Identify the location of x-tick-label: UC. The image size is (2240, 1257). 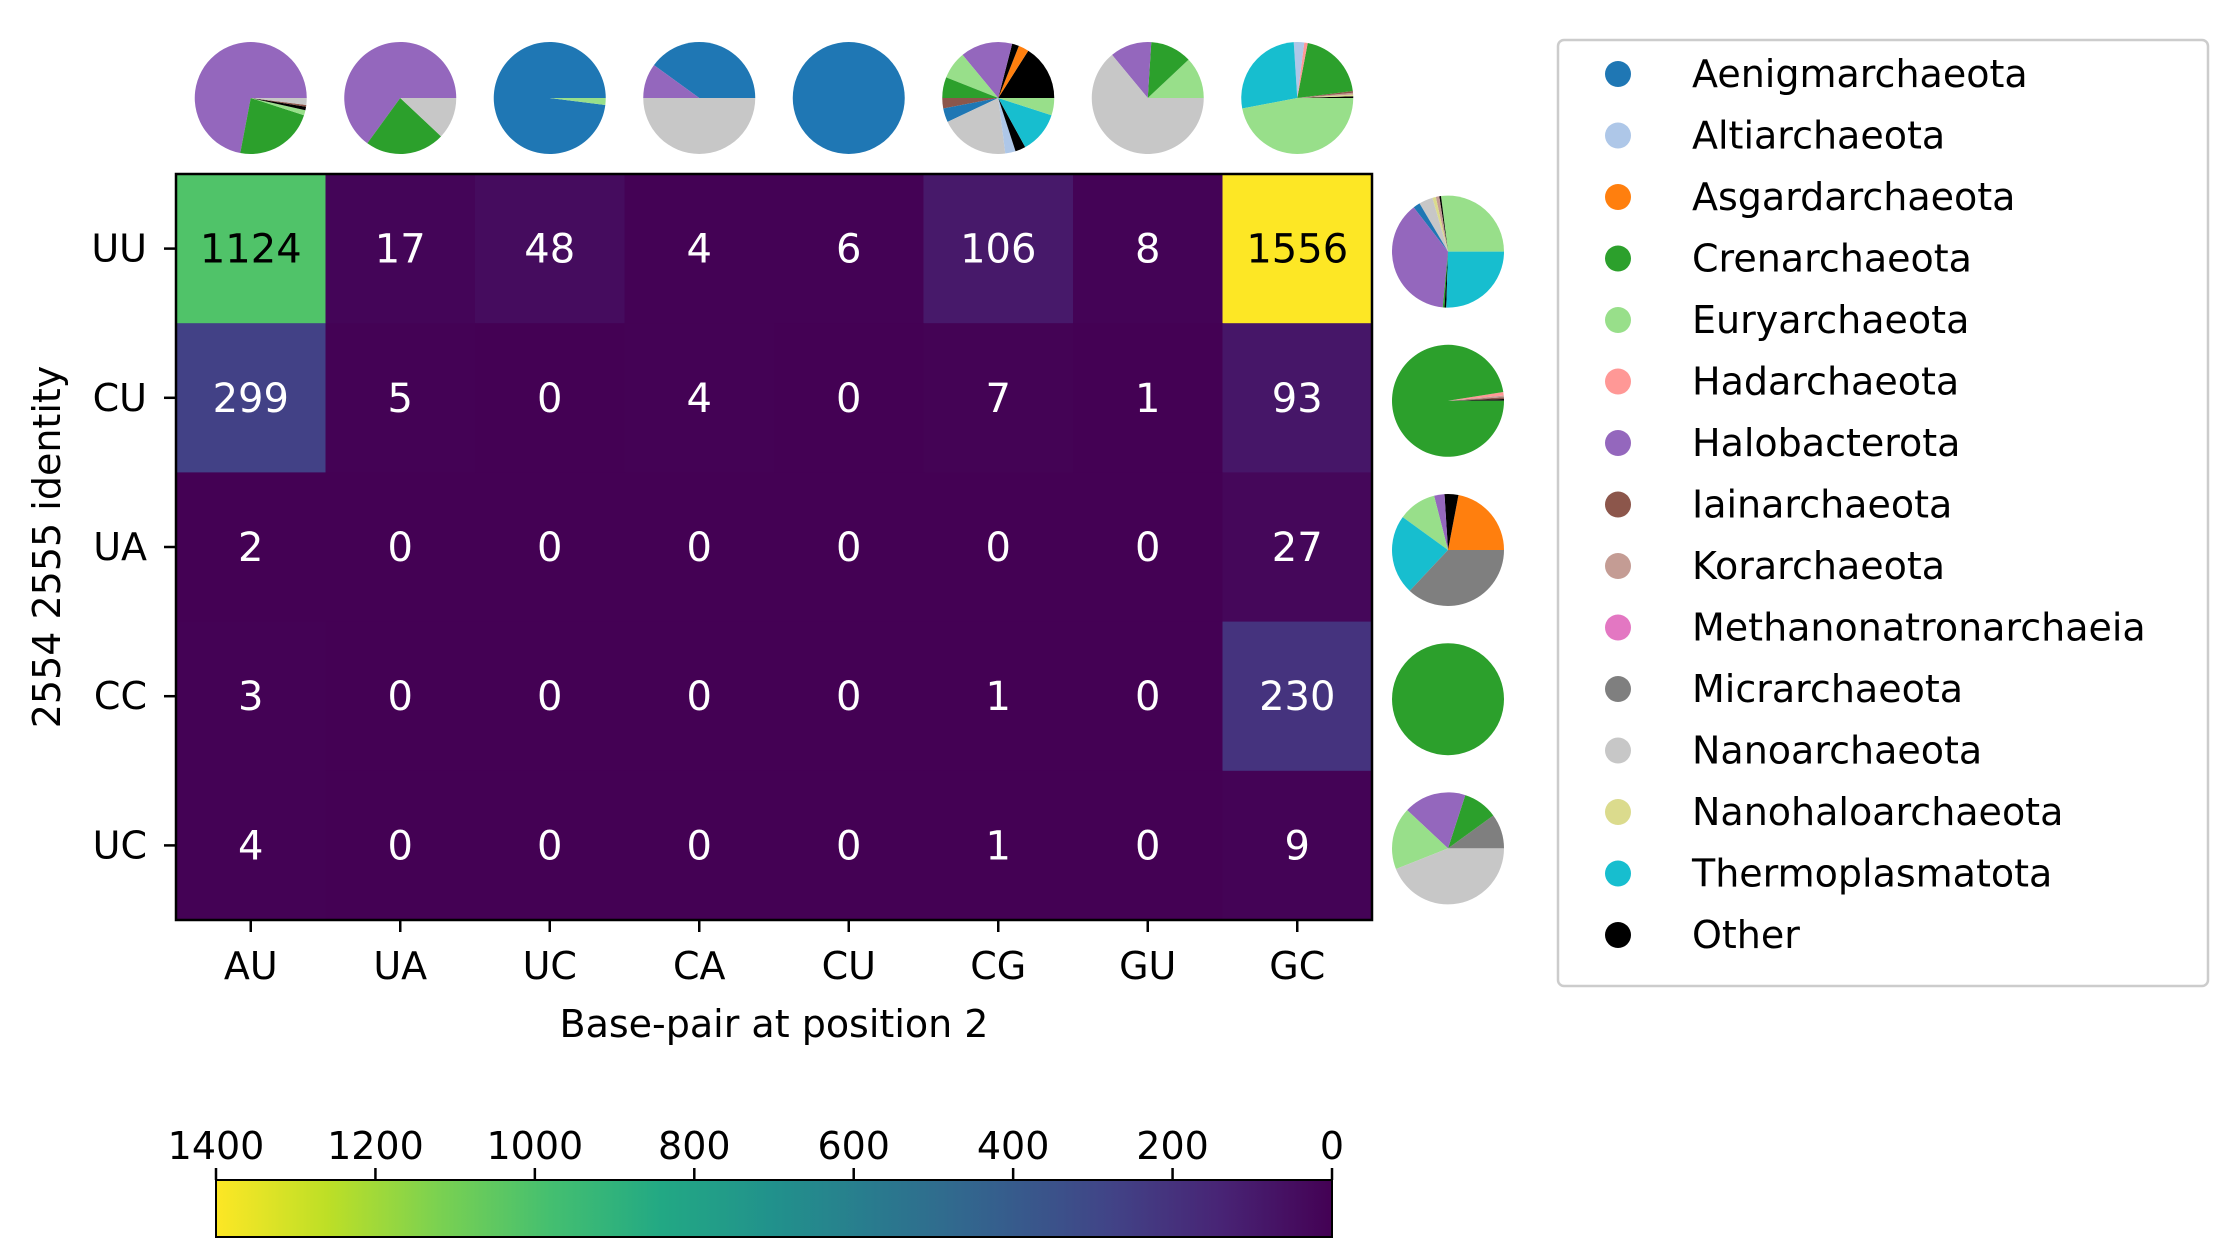
(550, 966).